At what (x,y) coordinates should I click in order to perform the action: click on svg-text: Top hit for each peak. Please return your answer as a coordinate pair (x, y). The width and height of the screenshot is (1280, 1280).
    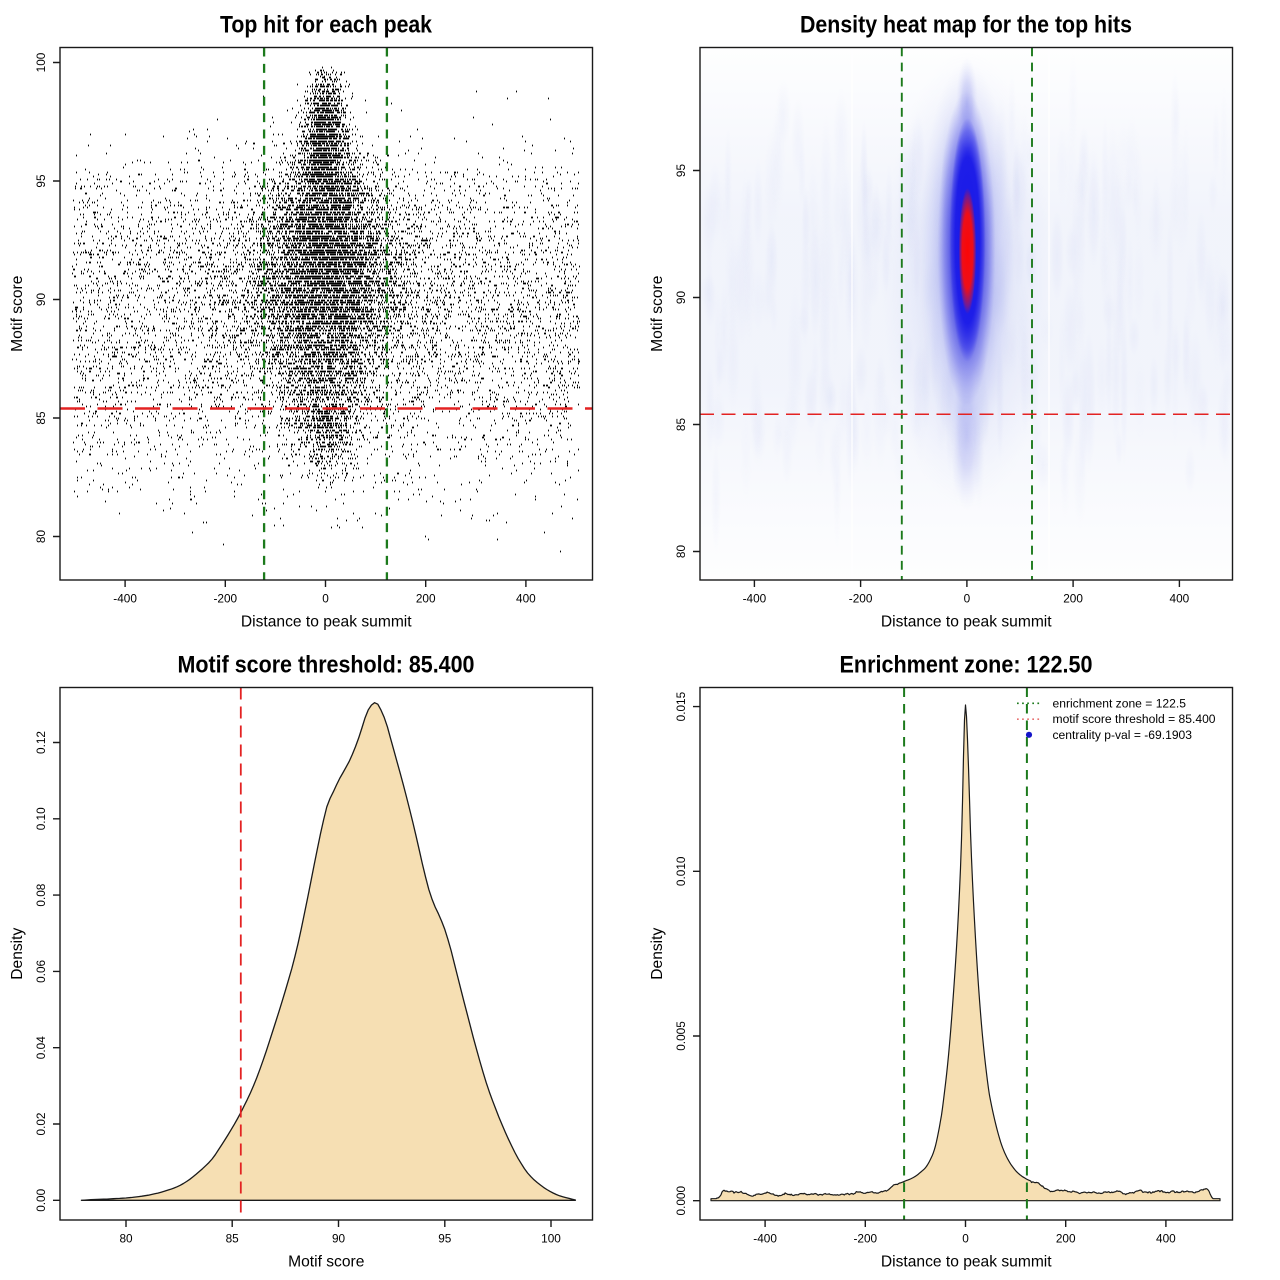
    Looking at the image, I should click on (326, 24).